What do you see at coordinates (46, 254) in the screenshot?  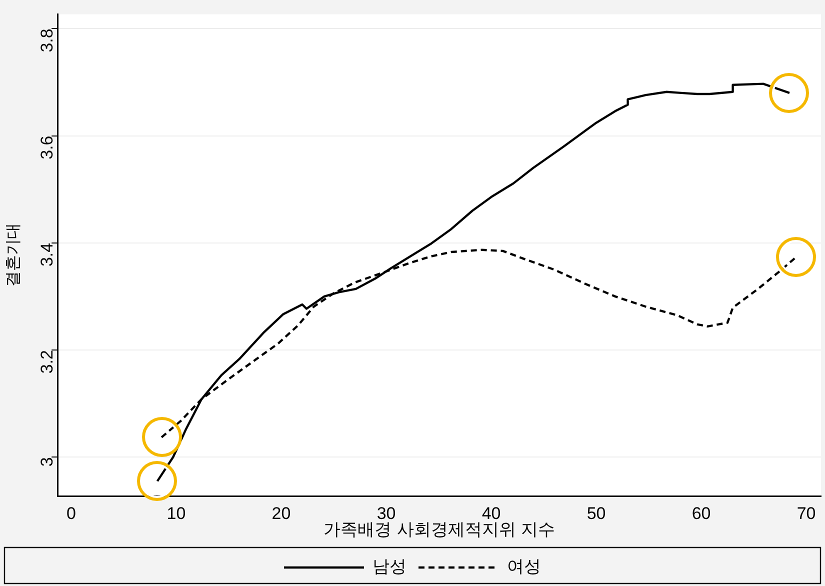 I see `y-tick-label: 3.4` at bounding box center [46, 254].